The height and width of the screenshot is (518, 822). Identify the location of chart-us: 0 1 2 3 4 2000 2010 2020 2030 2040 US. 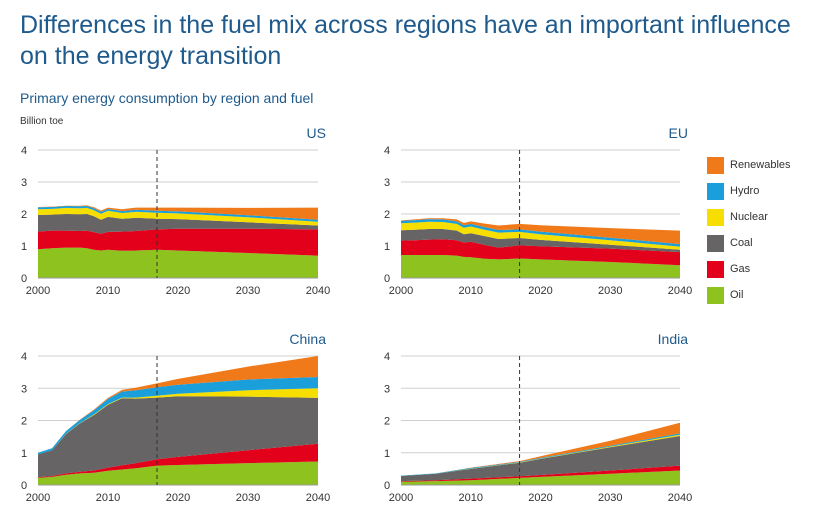
(175, 211).